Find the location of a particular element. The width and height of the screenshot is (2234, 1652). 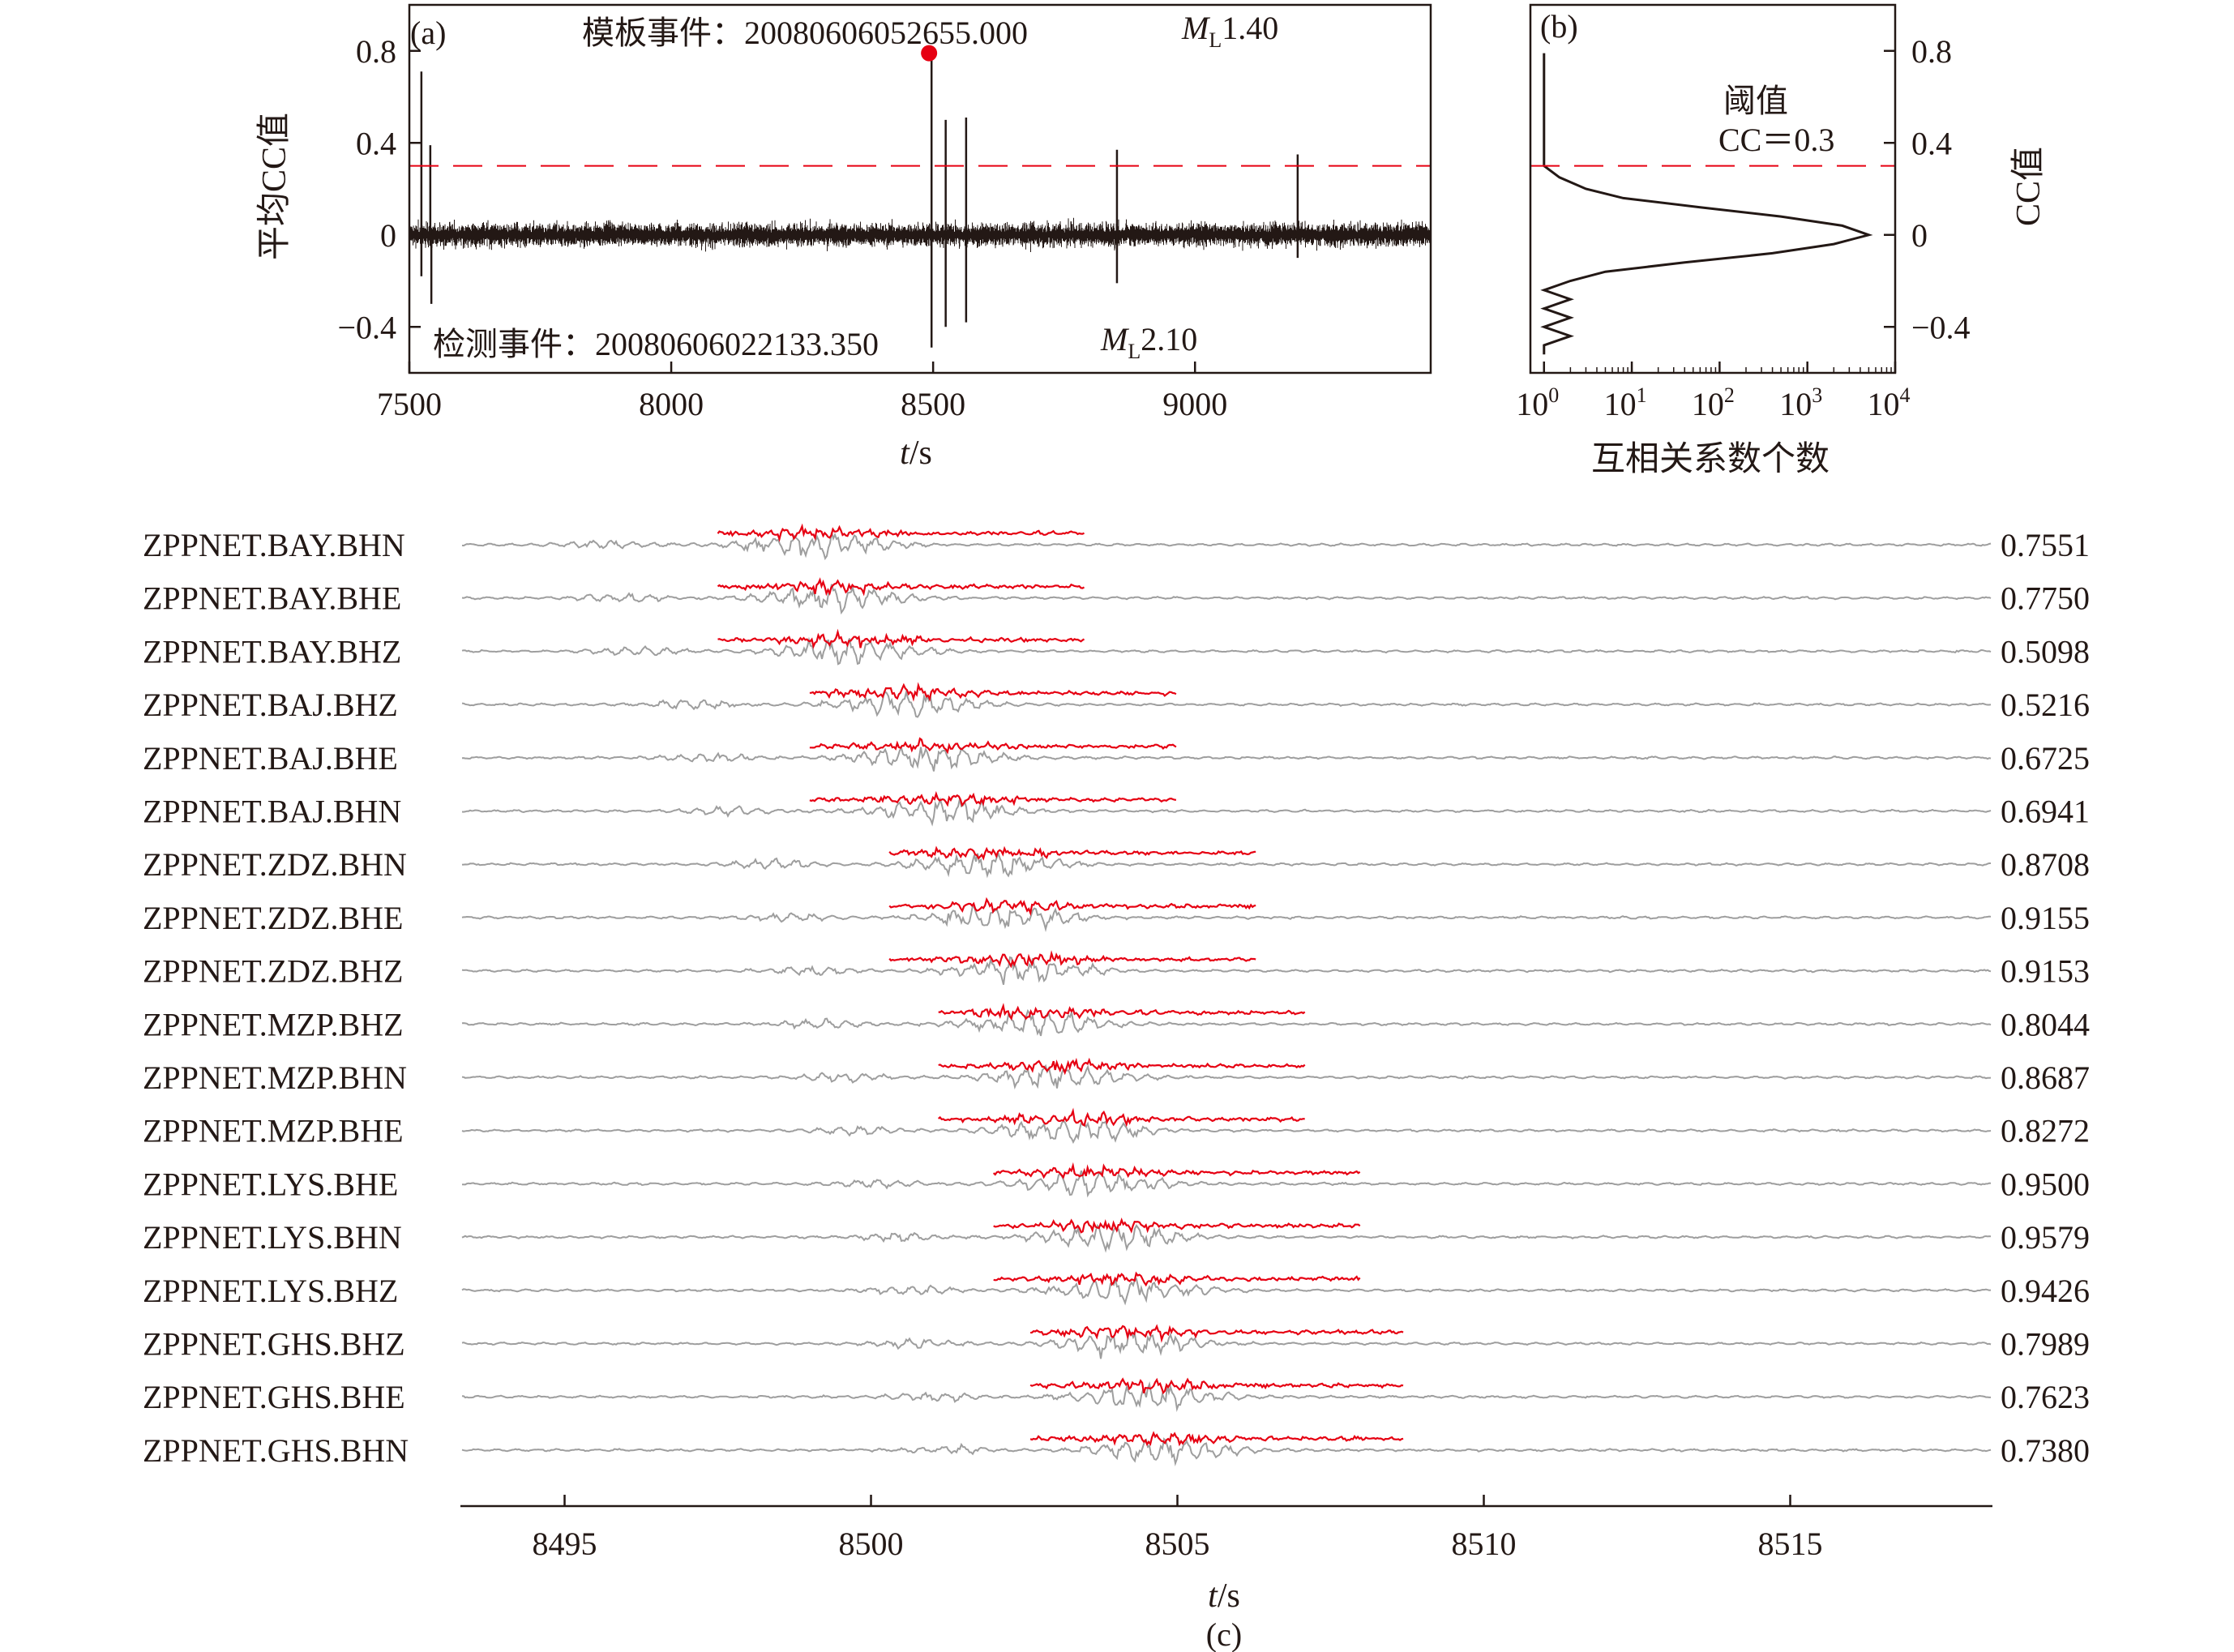

panel-a-frame is located at coordinates (920, 189).